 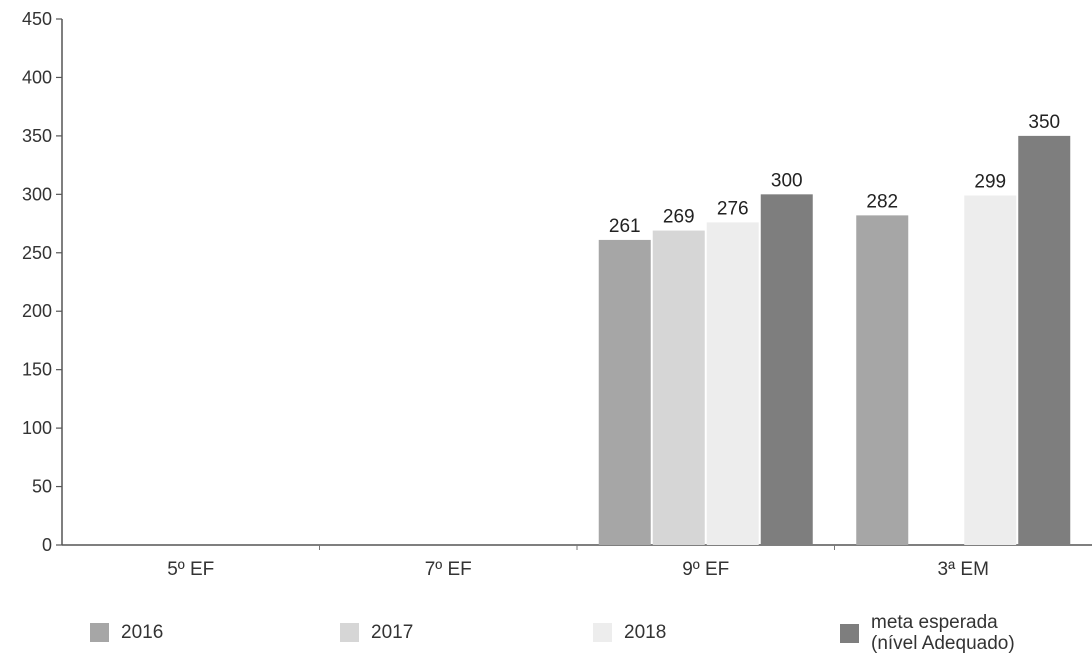 I want to click on legend-item-2017: 2017, so click(x=376, y=632).